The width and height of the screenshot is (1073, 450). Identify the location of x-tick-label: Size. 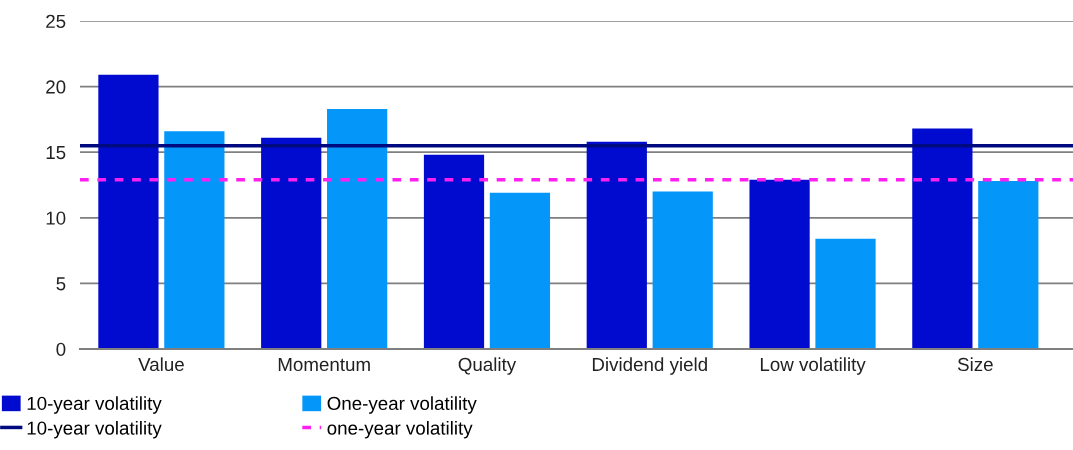
(975, 364).